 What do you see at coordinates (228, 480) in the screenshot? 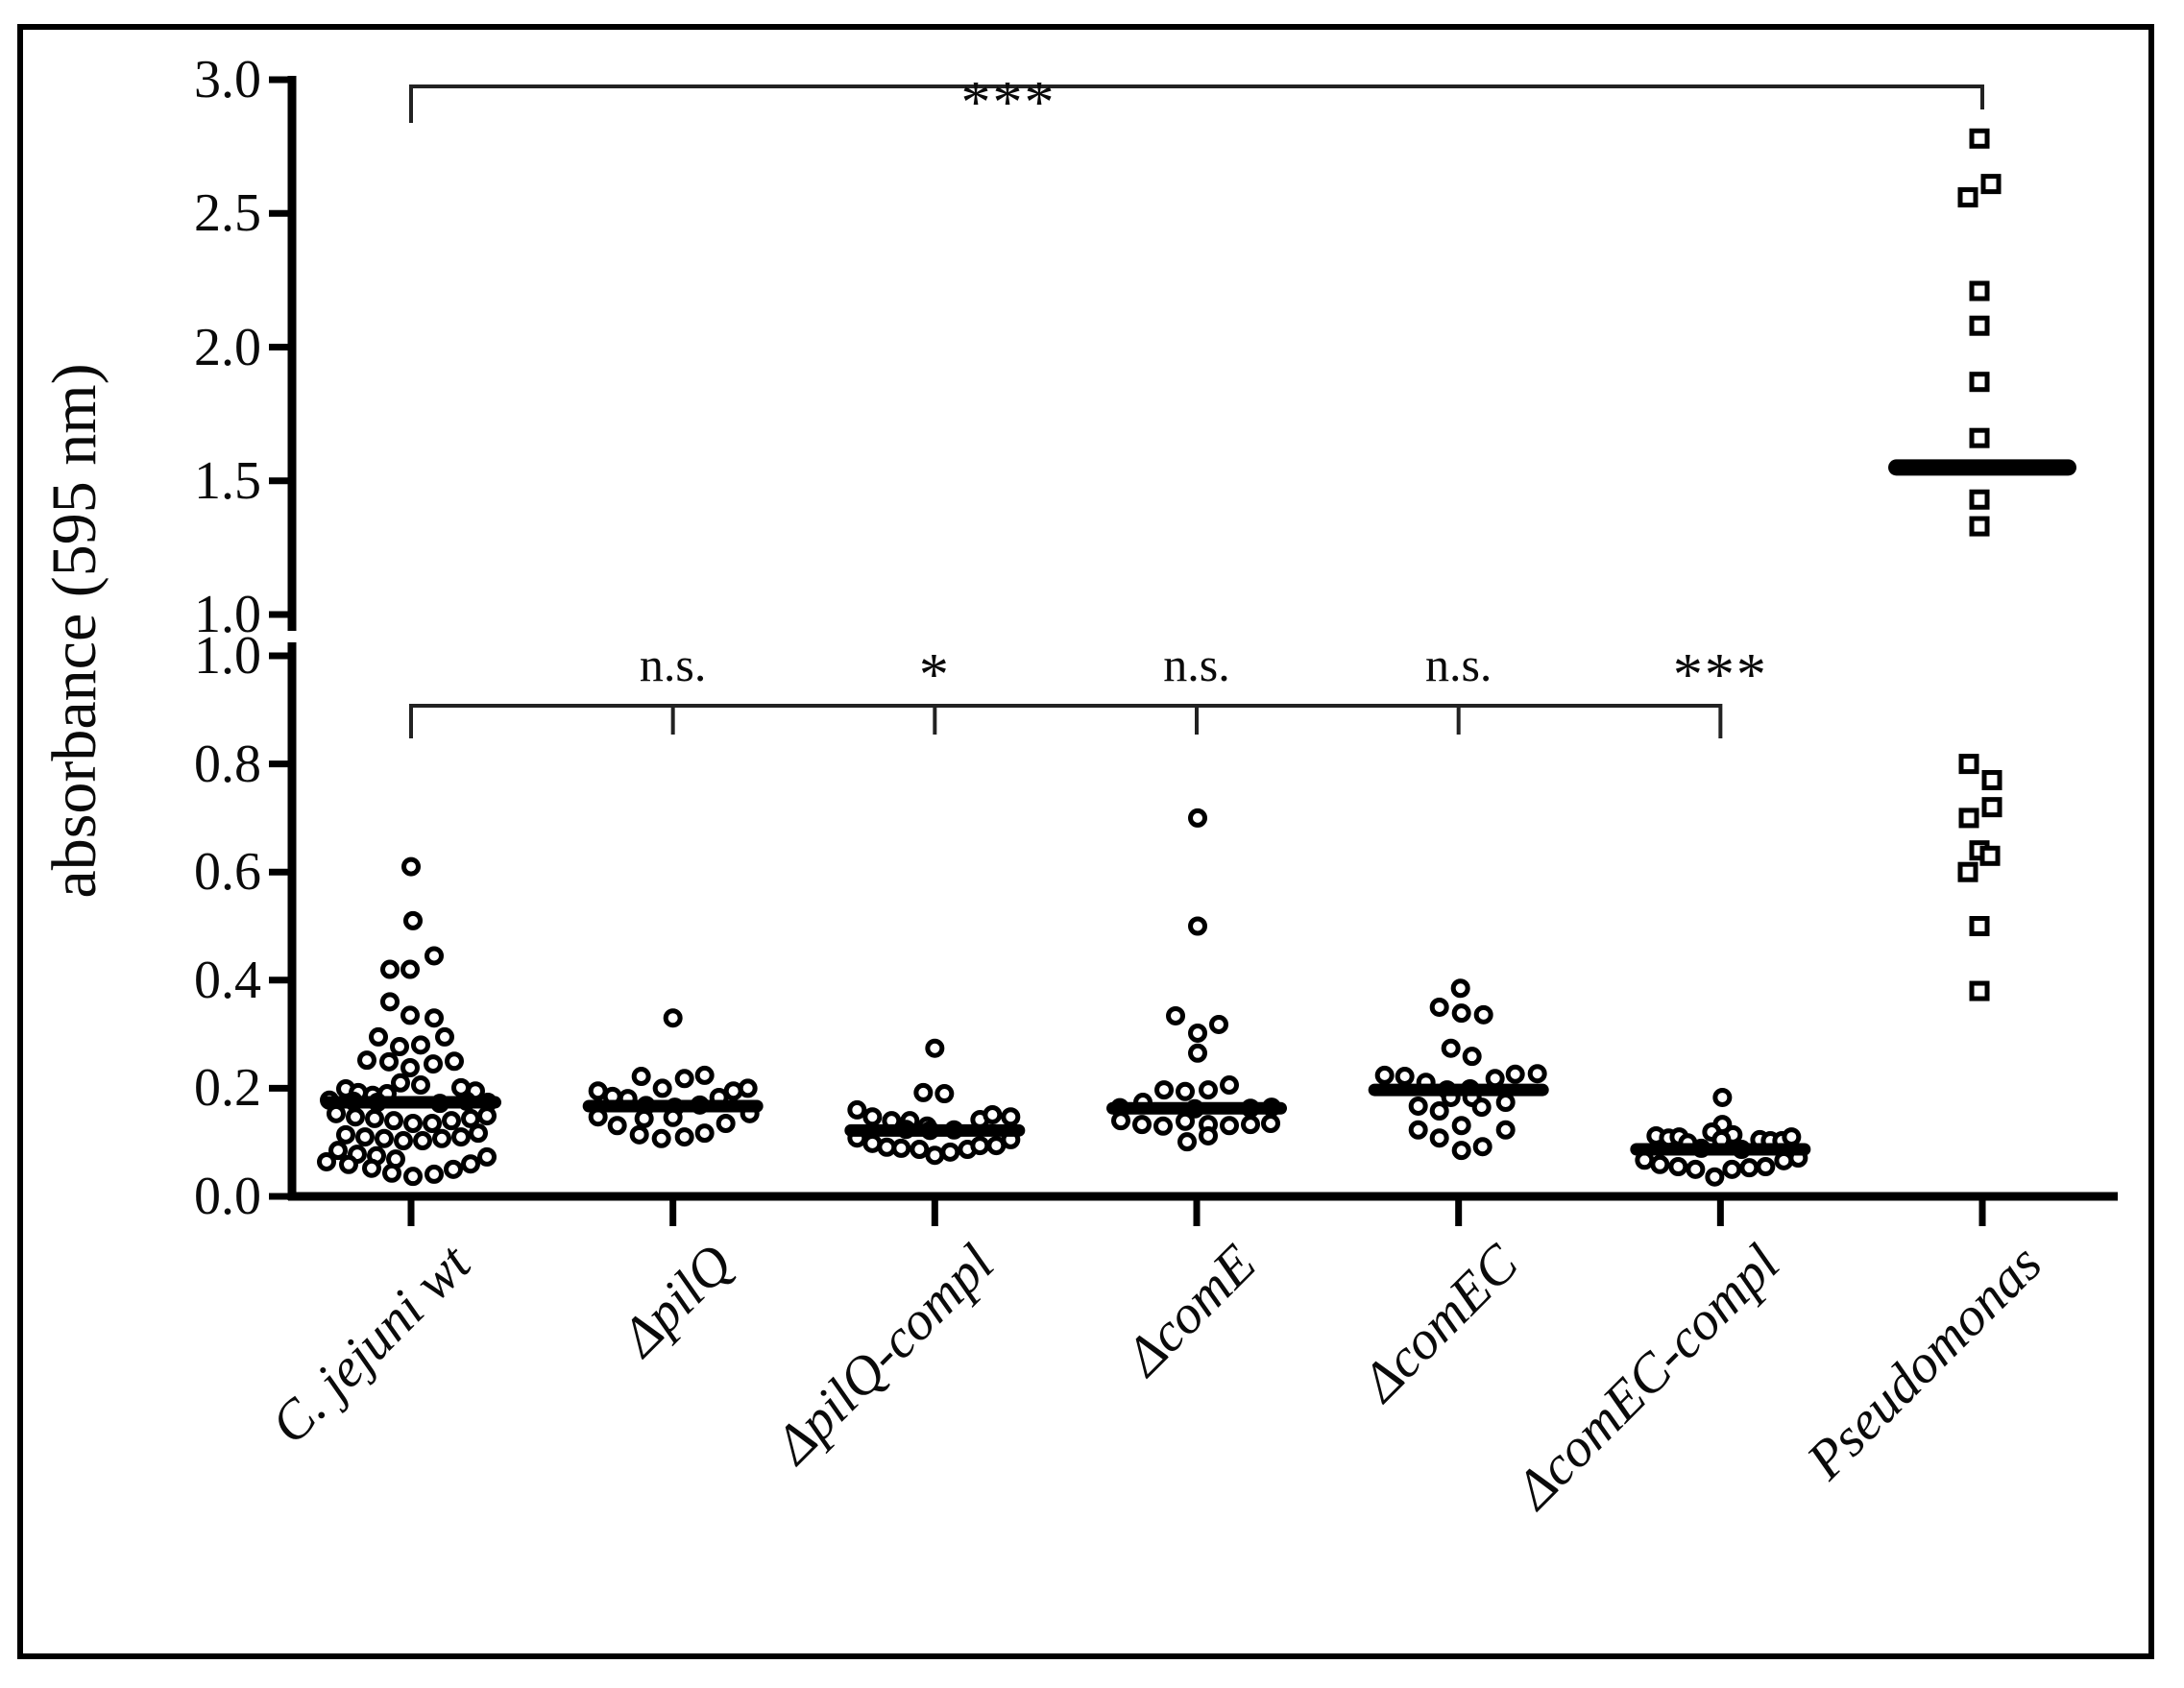
I see `y-tick-label-upper: 1.5` at bounding box center [228, 480].